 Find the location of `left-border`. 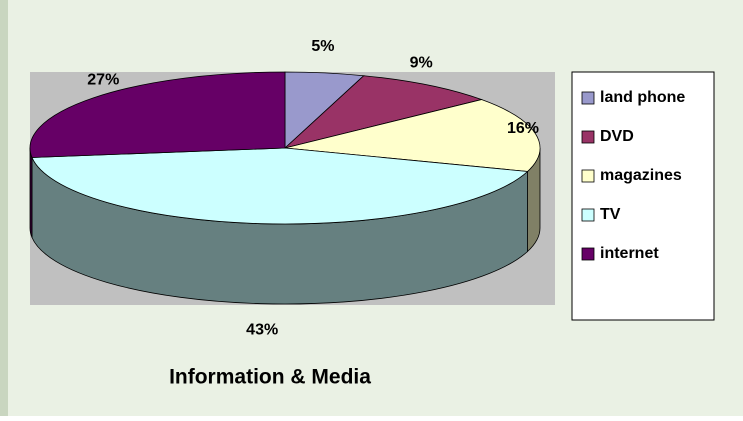

left-border is located at coordinates (4, 208).